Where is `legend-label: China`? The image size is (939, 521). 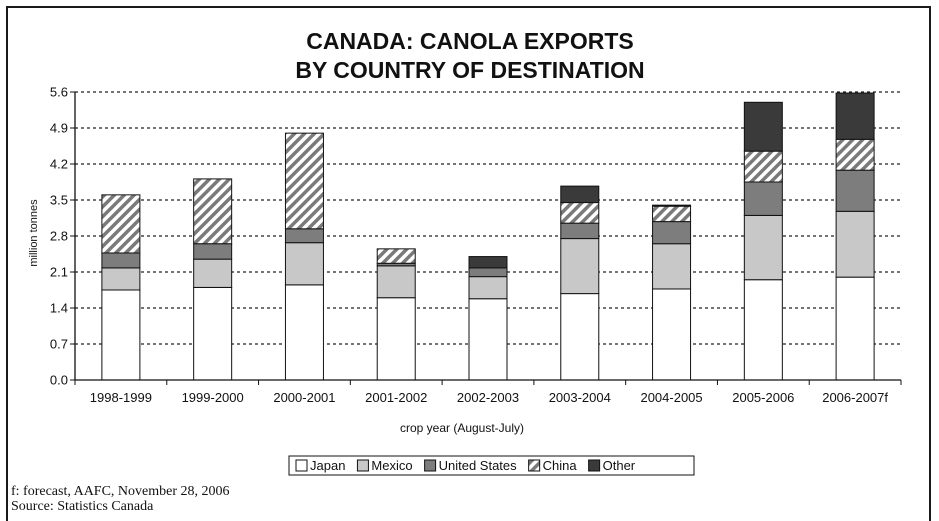
legend-label: China is located at coordinates (560, 465).